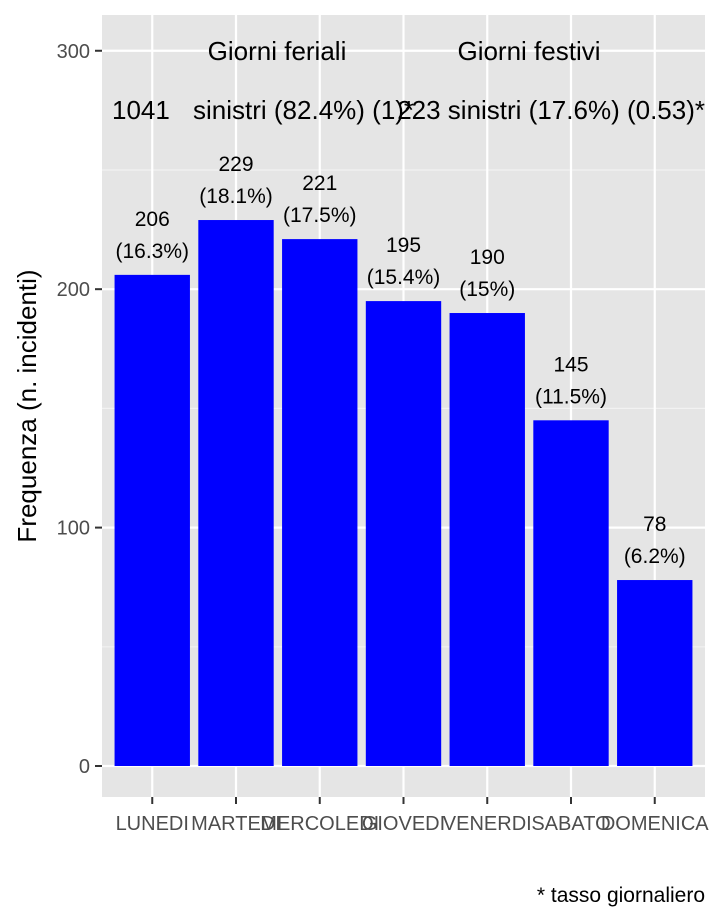 Image resolution: width=720 pixels, height=921 pixels. Describe the element at coordinates (152, 824) in the screenshot. I see `x-tick-label: LUNEDI` at that location.